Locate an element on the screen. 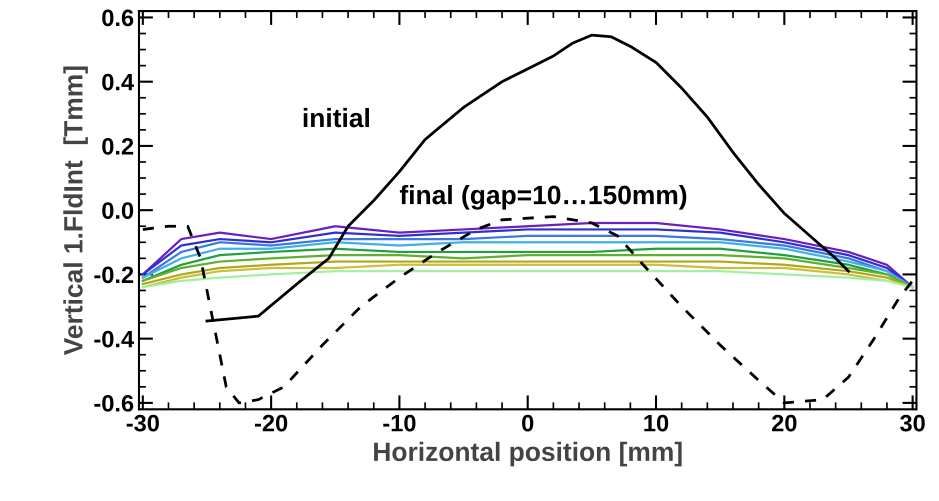 Image resolution: width=939 pixels, height=501 pixels. y-tick-label: -0.6 is located at coordinates (114, 403).